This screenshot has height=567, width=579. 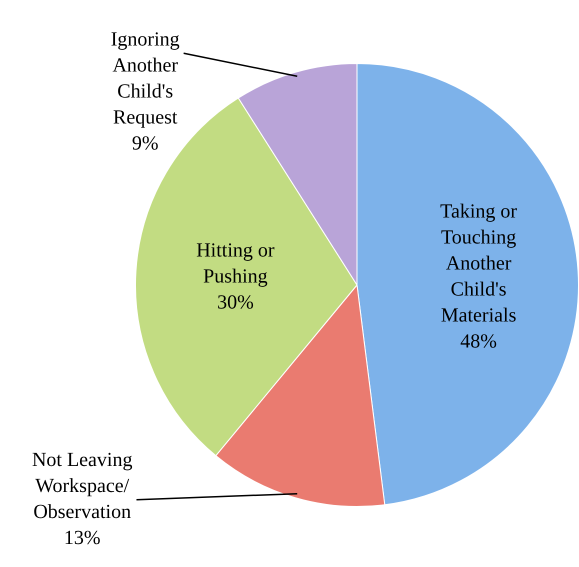 I want to click on slice-label: Hitting or Pushing, so click(x=235, y=264).